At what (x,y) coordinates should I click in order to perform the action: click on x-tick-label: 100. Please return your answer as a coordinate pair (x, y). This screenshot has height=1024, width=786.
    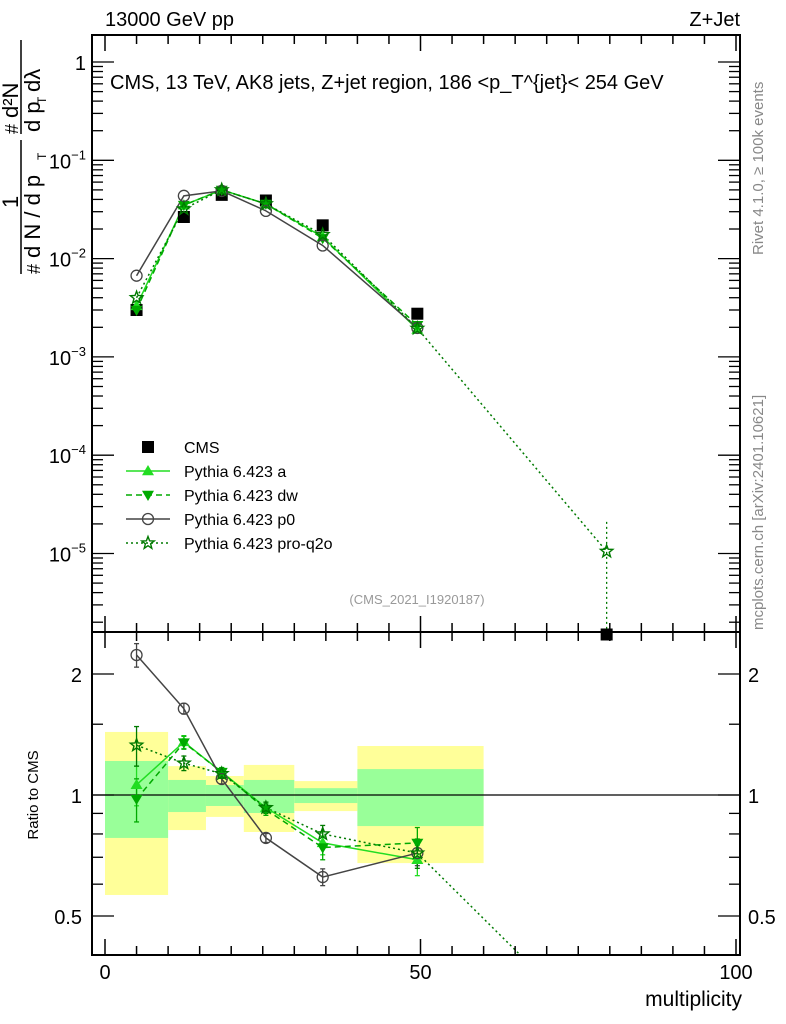
    Looking at the image, I should click on (735, 973).